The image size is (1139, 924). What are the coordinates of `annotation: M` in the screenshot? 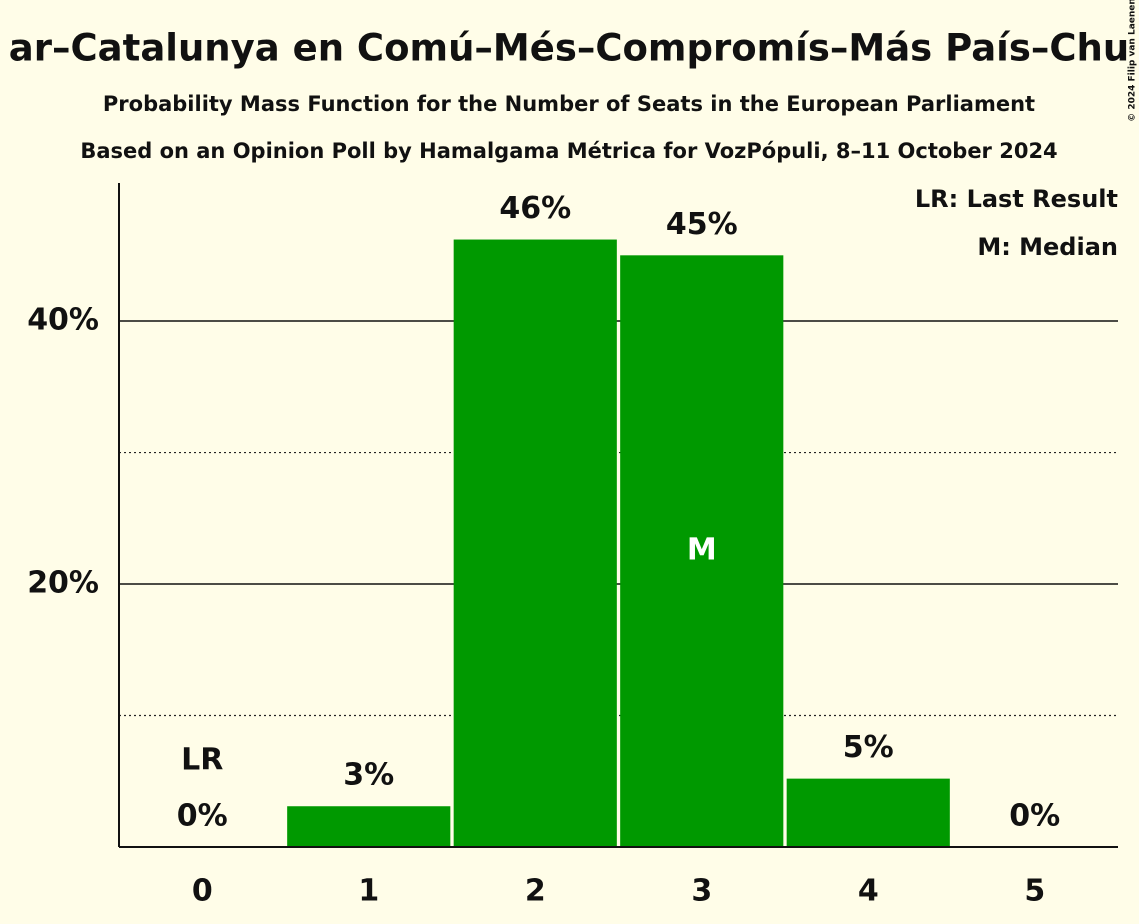 It's located at (702, 550).